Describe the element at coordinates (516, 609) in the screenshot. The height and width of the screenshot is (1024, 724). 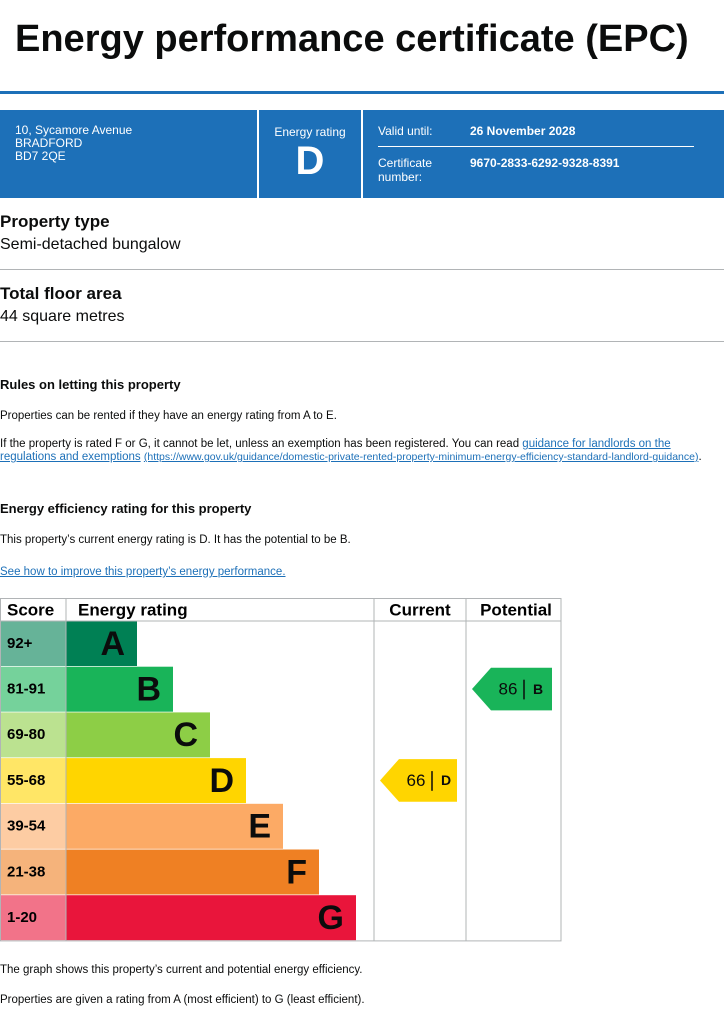
I see `column-header: Potential` at that location.